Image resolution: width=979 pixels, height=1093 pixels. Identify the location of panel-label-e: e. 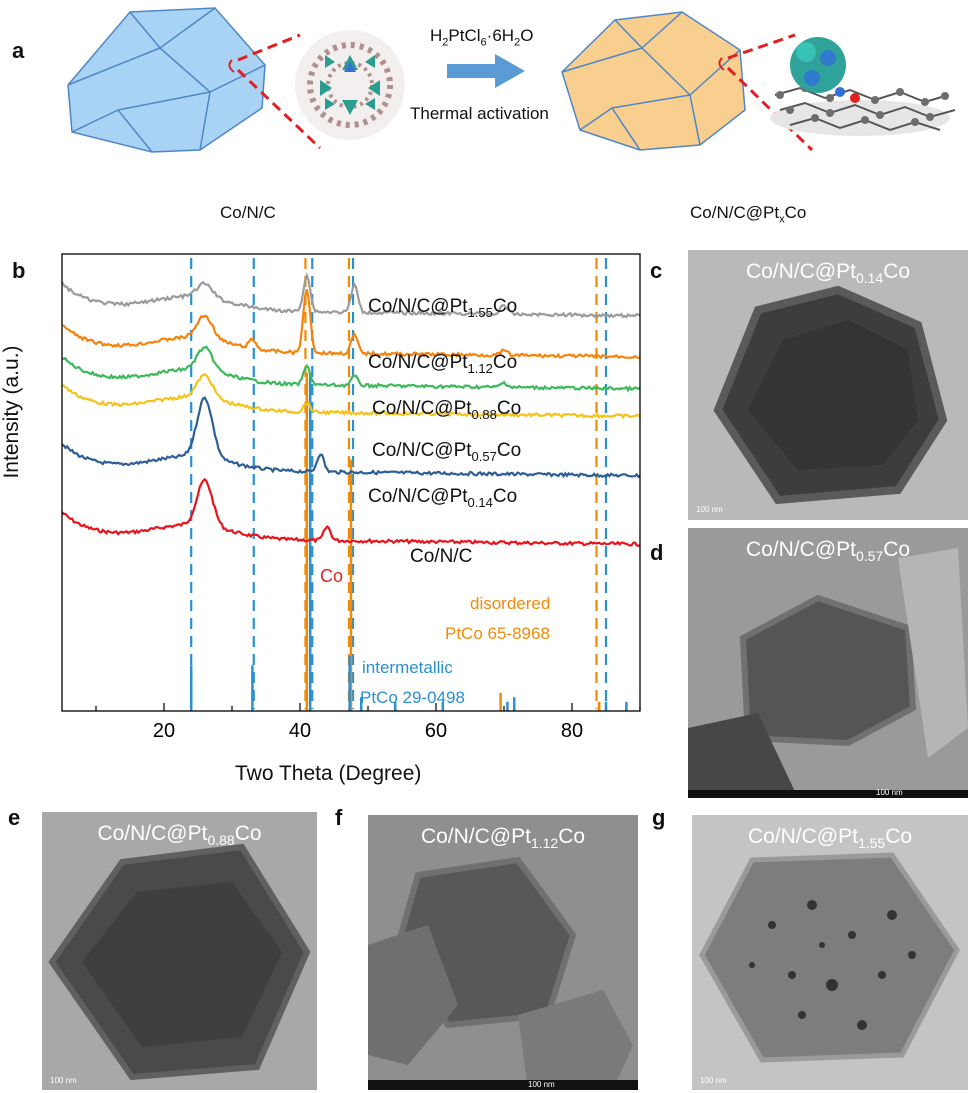
(14, 817).